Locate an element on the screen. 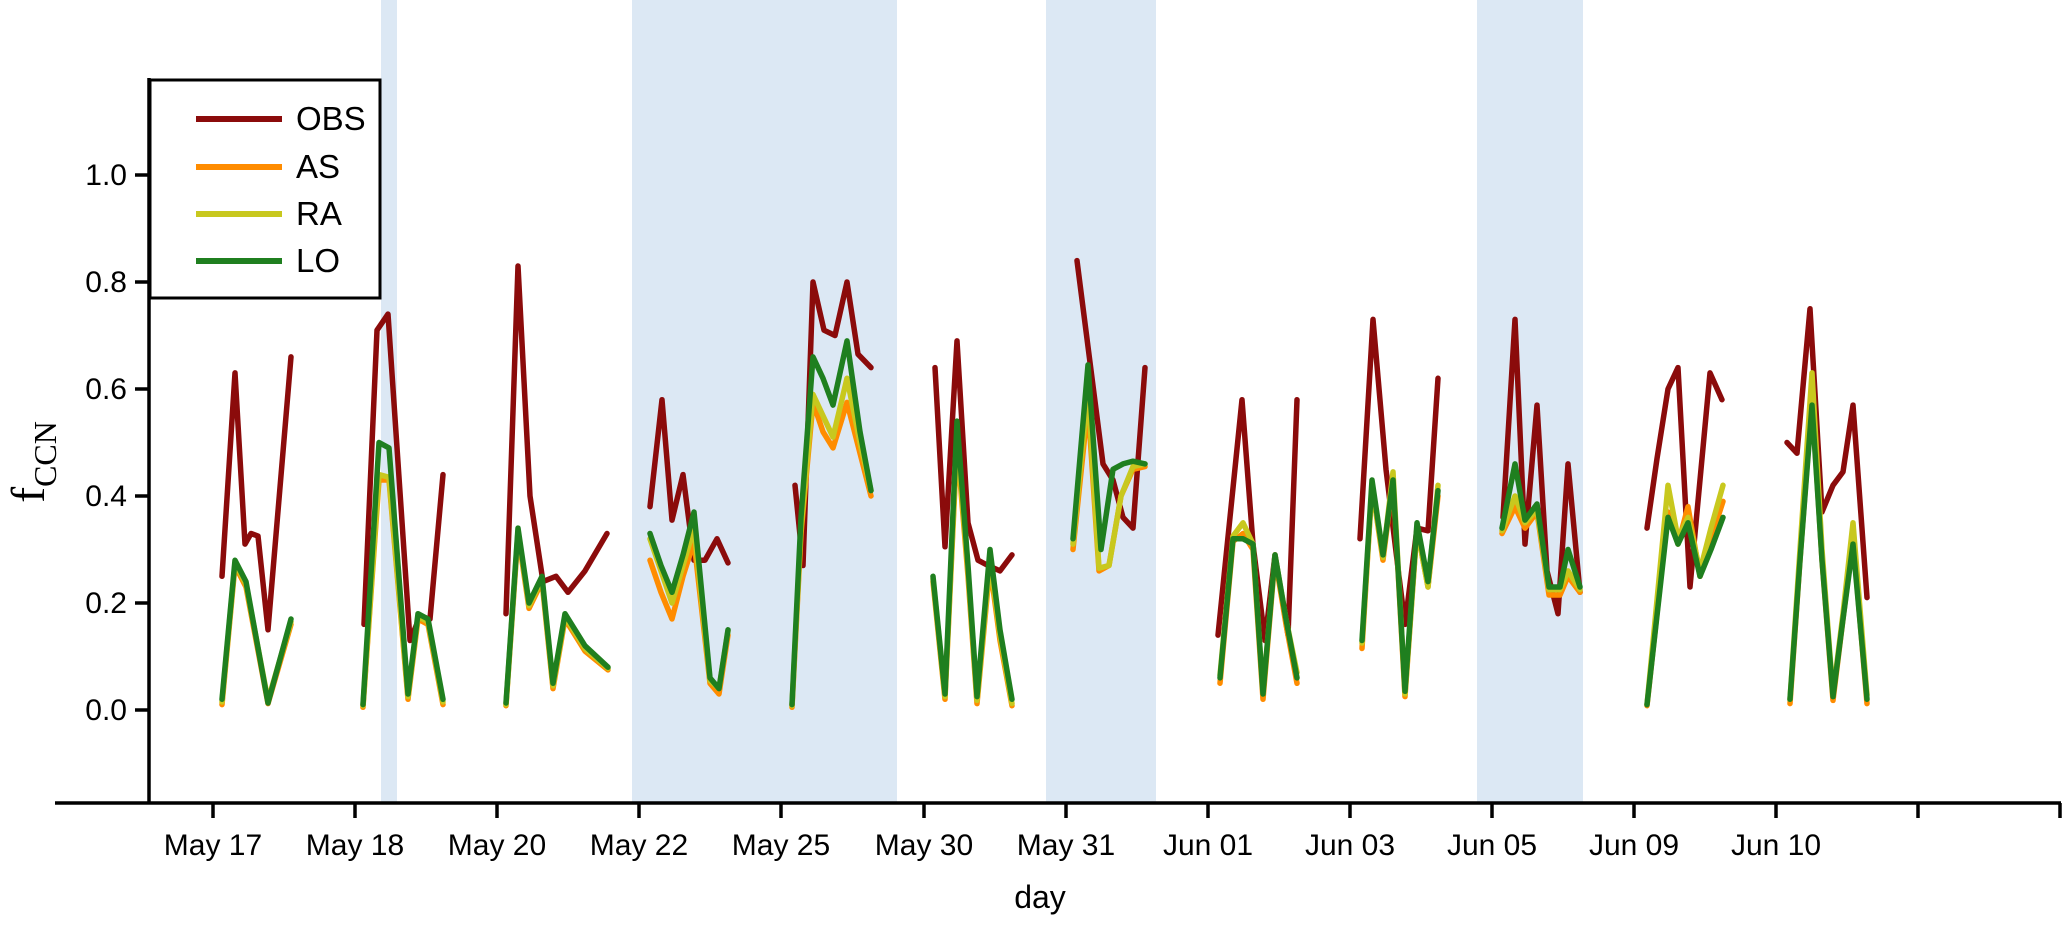 The image size is (2067, 932). y-tick-label: 0.6 is located at coordinates (106, 389).